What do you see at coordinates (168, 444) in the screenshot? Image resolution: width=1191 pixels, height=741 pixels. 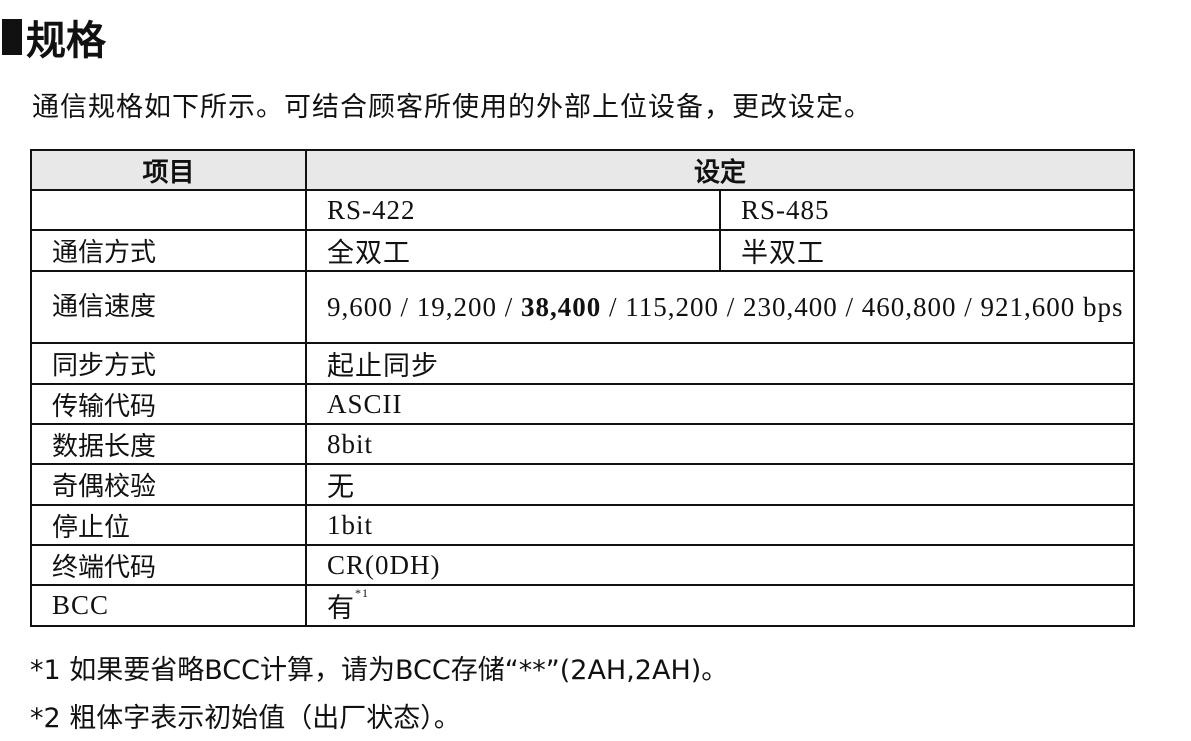 I see `row-label: 数据长度` at bounding box center [168, 444].